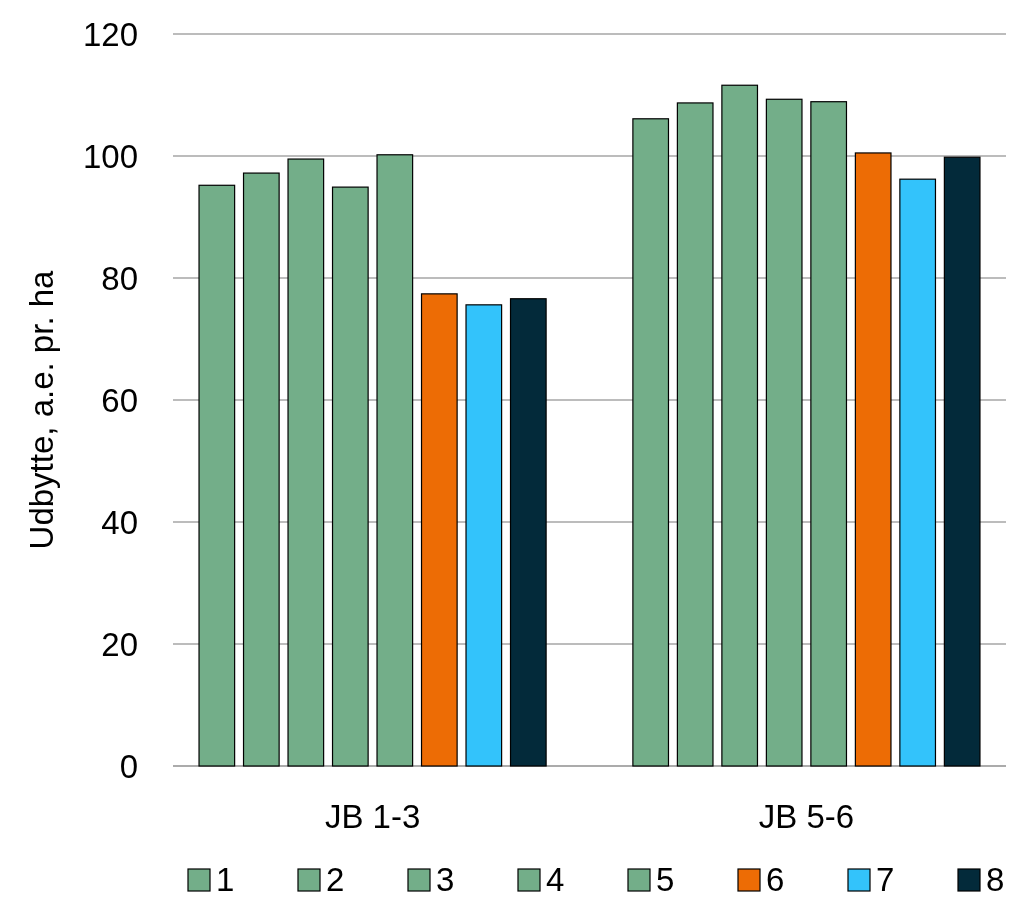 This screenshot has width=1015, height=903. Describe the element at coordinates (119, 644) in the screenshot. I see `y-tick-label: 20` at that location.